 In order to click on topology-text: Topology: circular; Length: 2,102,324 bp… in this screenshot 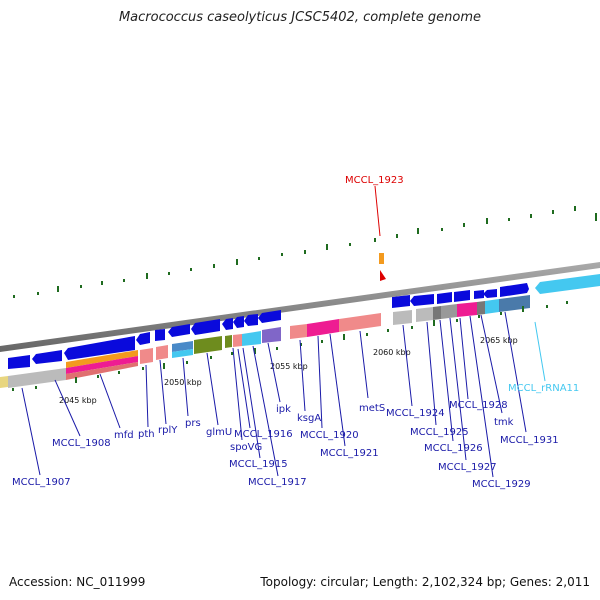, I will do `click(425, 582)`.